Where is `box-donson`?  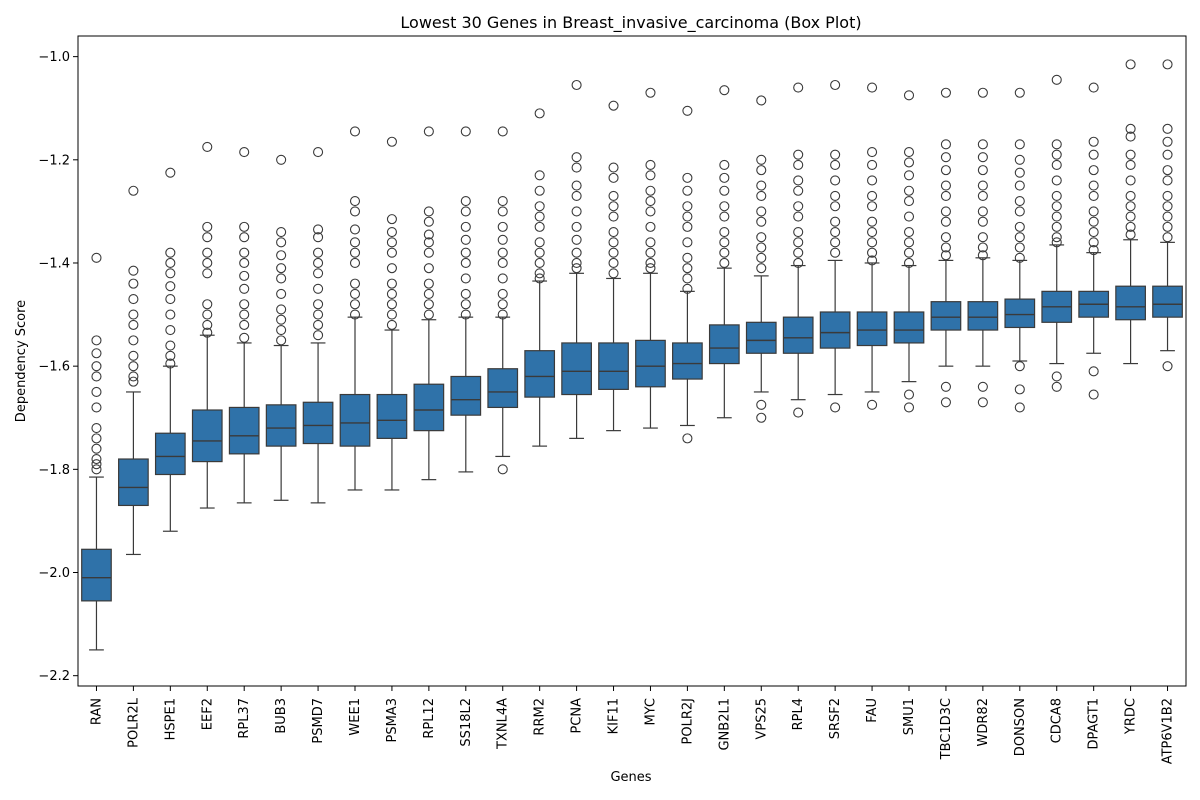 box-donson is located at coordinates (1020, 250).